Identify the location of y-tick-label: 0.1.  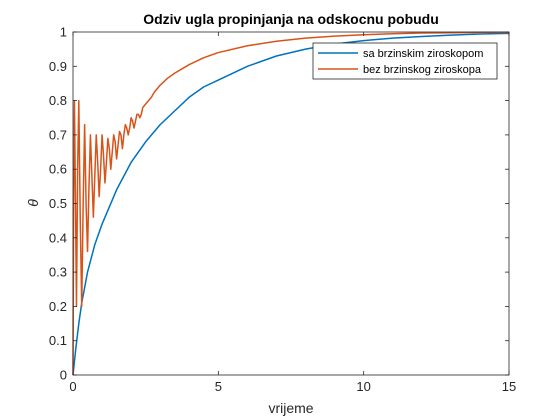
(58, 340).